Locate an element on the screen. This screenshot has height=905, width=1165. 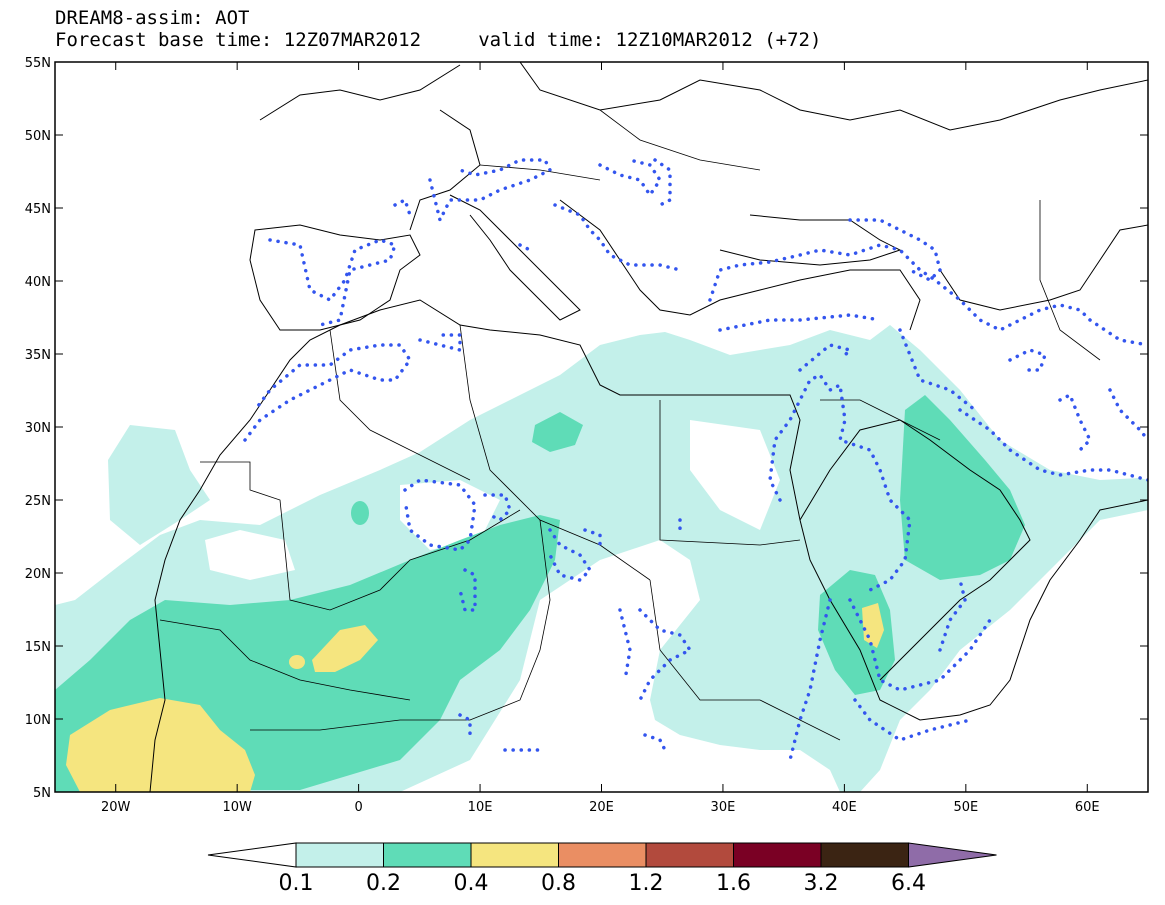
aot-band-0.2-spot is located at coordinates (360, 513).